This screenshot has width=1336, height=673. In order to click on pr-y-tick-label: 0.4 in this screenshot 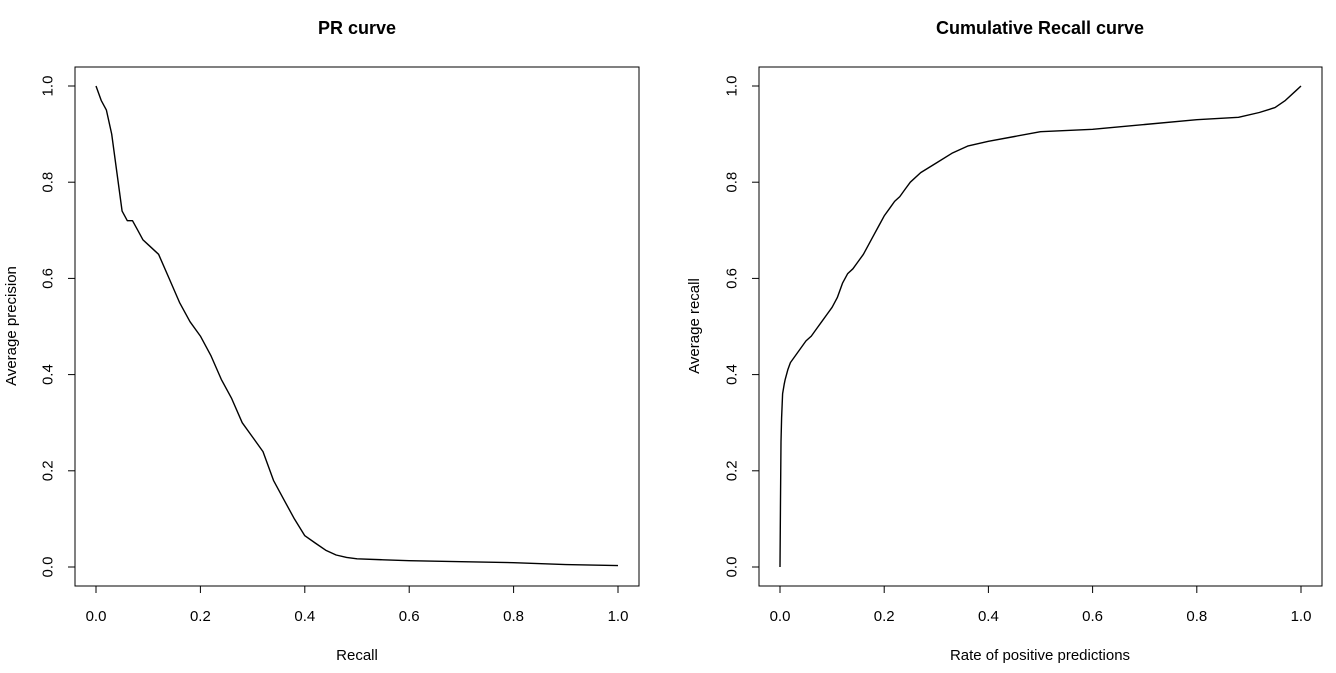, I will do `click(48, 374)`.